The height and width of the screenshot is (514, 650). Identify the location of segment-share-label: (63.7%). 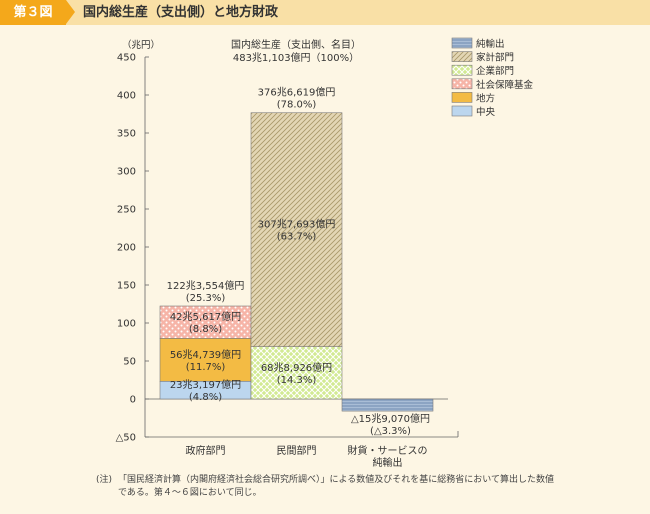
(297, 237).